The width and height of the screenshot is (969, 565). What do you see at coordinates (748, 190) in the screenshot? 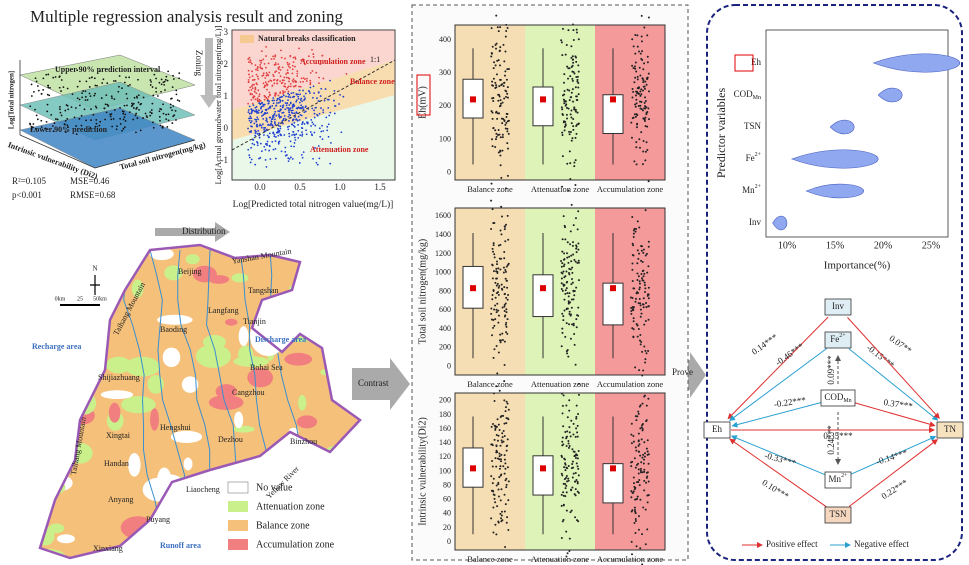
I see `label-text: Mn` at bounding box center [748, 190].